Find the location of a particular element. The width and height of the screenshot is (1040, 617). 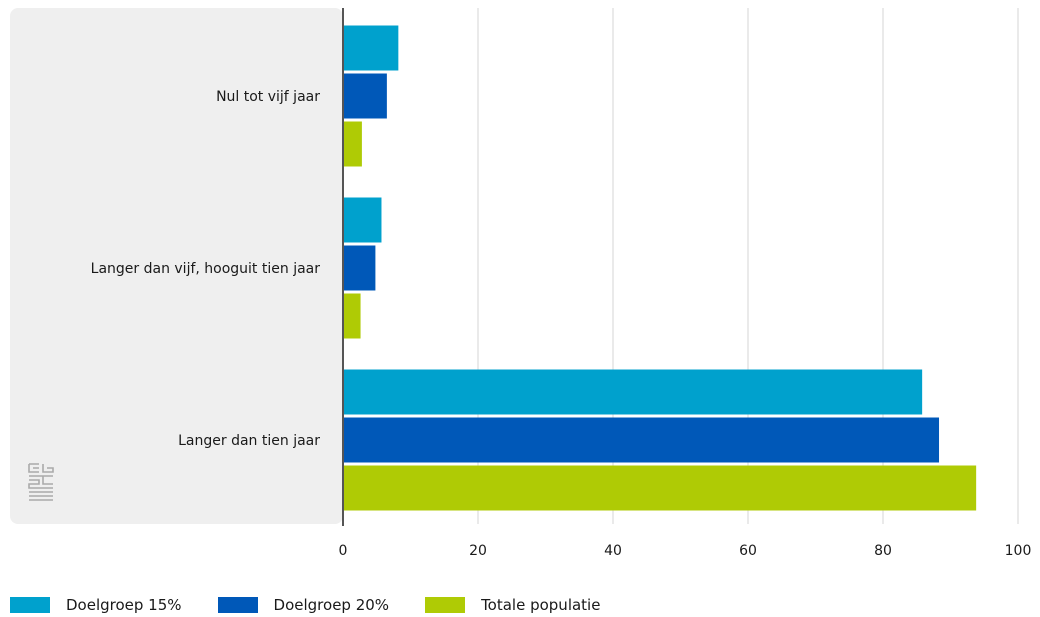

legend-label: Doelgroep 20% is located at coordinates (331, 605).